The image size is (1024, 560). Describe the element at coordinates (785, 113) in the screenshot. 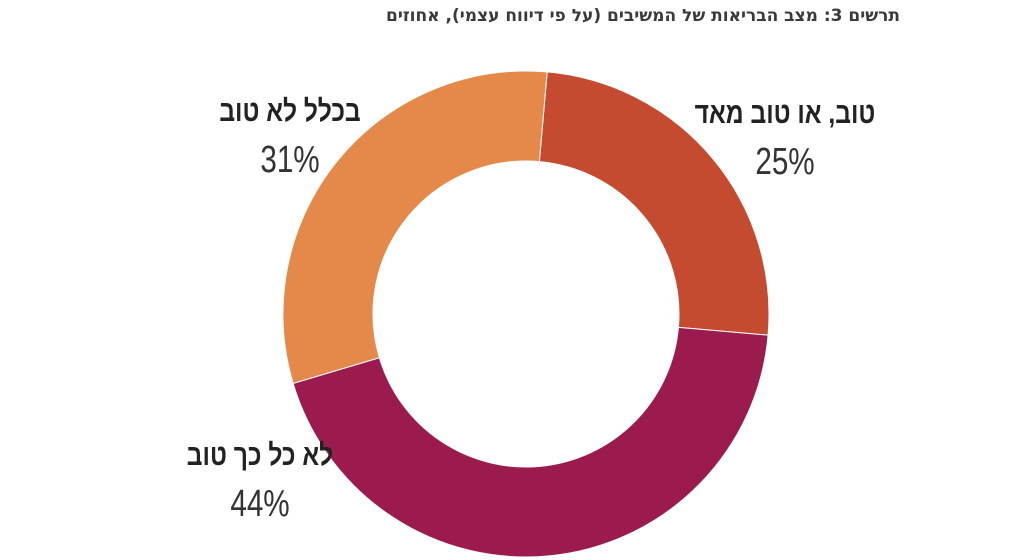

I see `slice-name-very-good: טוב, או טוב מאד` at that location.